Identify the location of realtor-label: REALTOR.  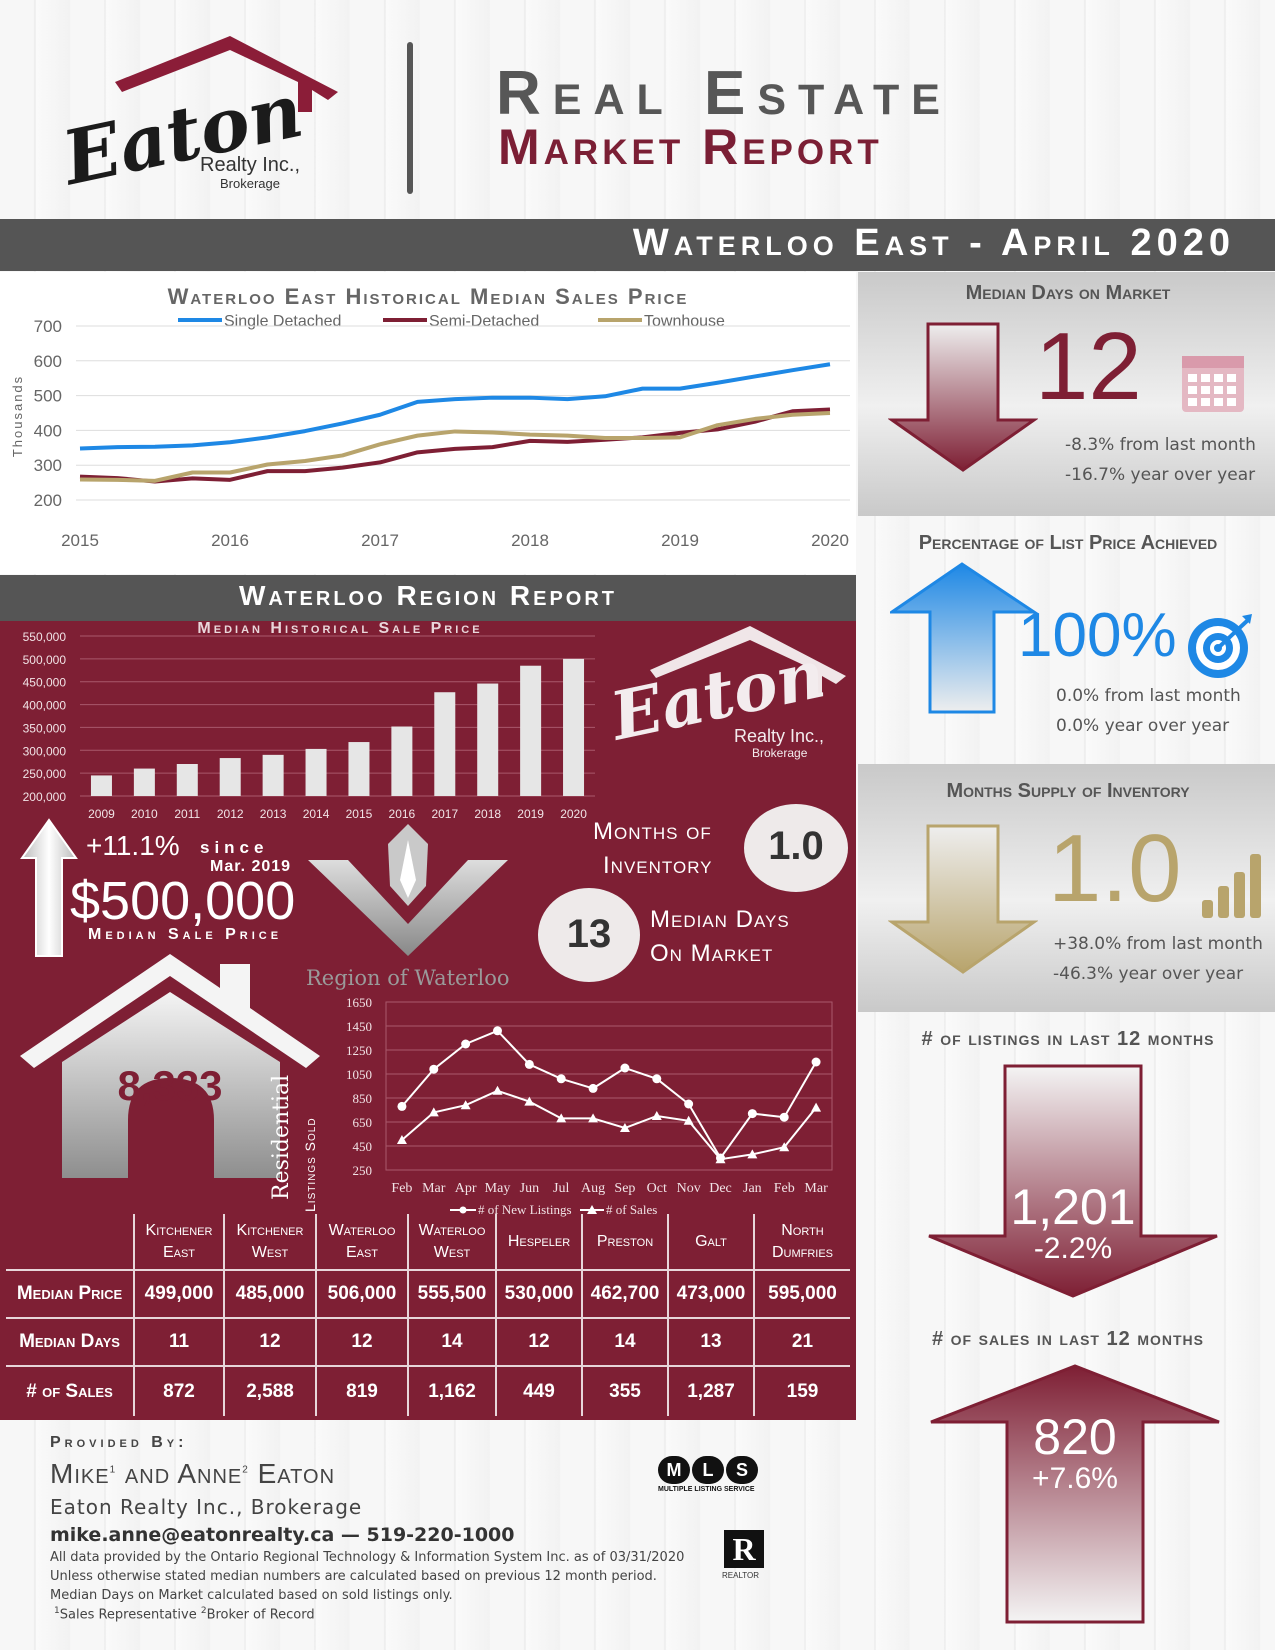
(741, 1575).